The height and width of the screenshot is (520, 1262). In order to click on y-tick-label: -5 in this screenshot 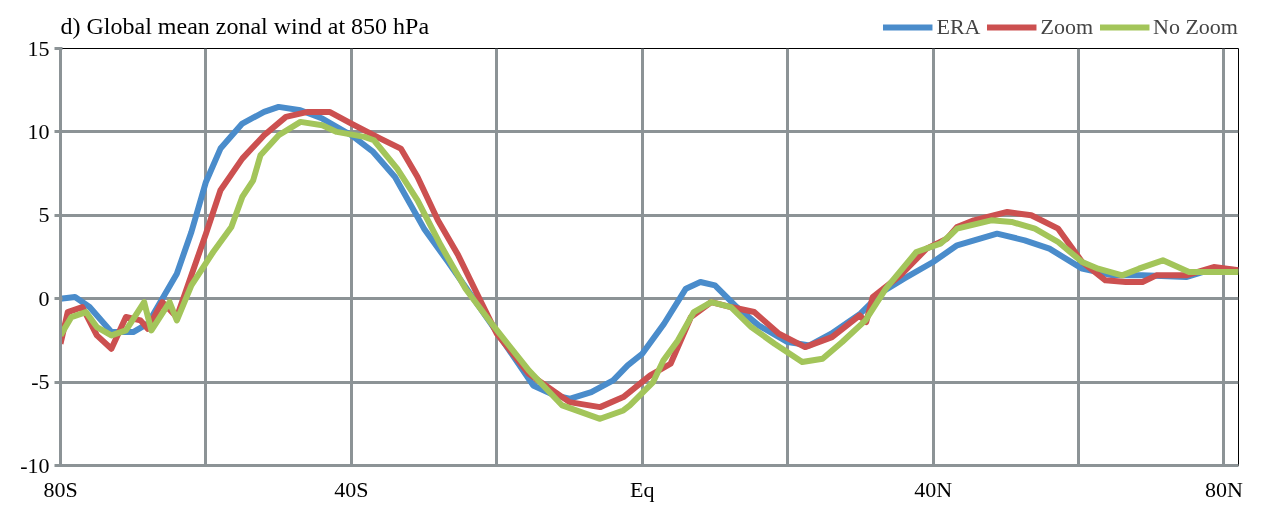, I will do `click(40, 382)`.